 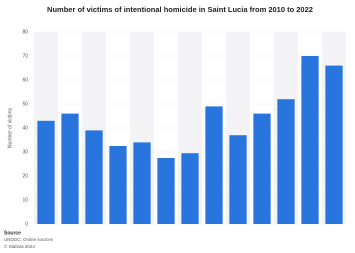 I want to click on y-tick-label: 80, so click(x=25, y=32).